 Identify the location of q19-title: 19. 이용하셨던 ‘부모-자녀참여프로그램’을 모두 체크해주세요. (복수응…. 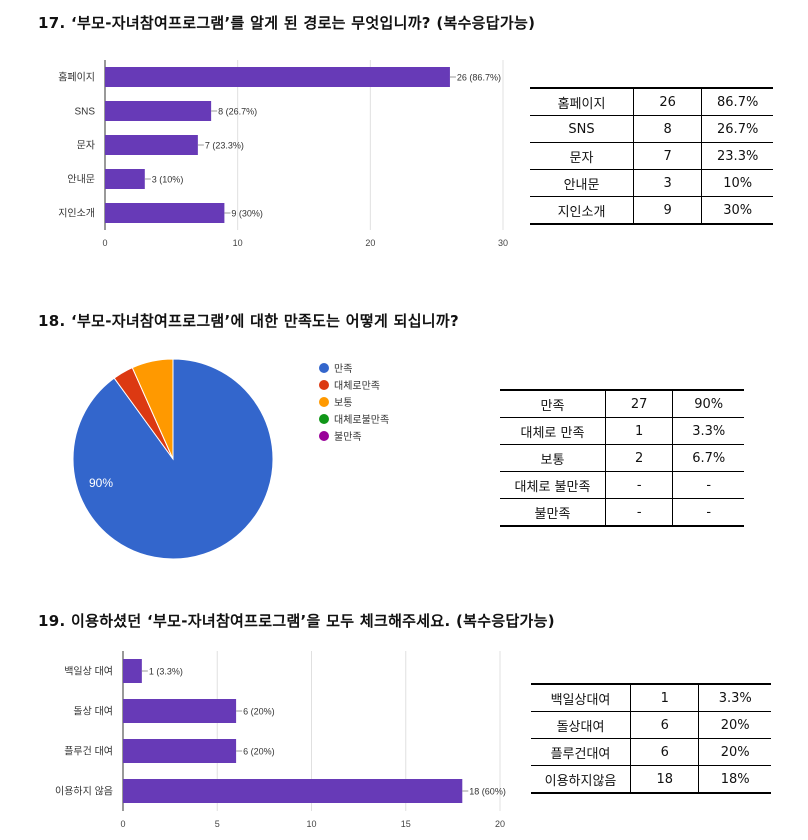
(296, 621).